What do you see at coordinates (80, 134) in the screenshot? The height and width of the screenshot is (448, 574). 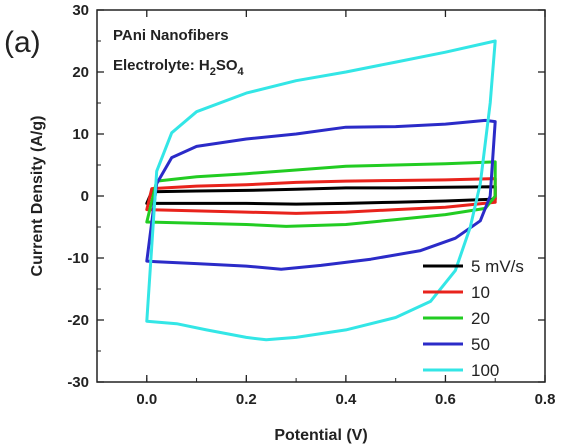 I see `y-tick-label: 10` at bounding box center [80, 134].